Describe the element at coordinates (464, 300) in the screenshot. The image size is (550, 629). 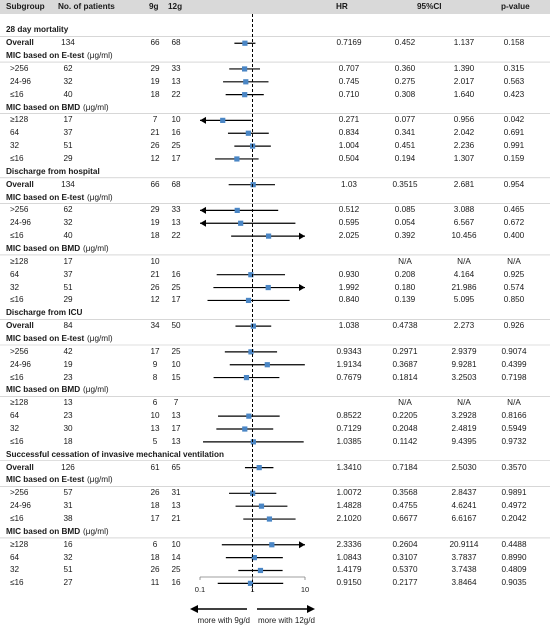
I see `cell-ci-upper: 5.095` at that location.